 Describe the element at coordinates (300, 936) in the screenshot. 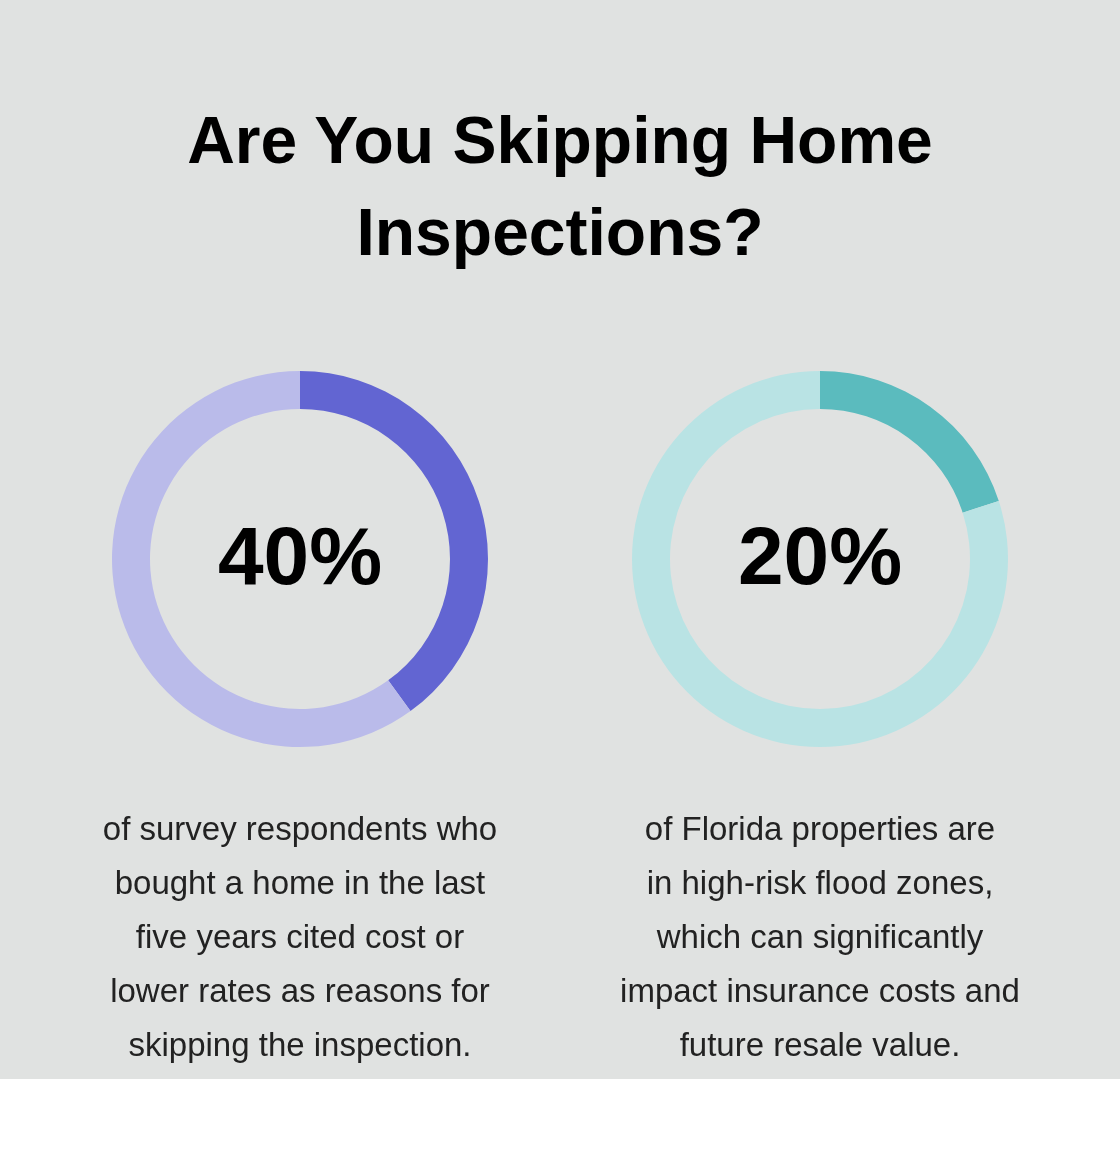

I see `text: of survey respondents who bought a home in the last five years cited cost or lower rates as reasons for skipping the inspection.` at that location.